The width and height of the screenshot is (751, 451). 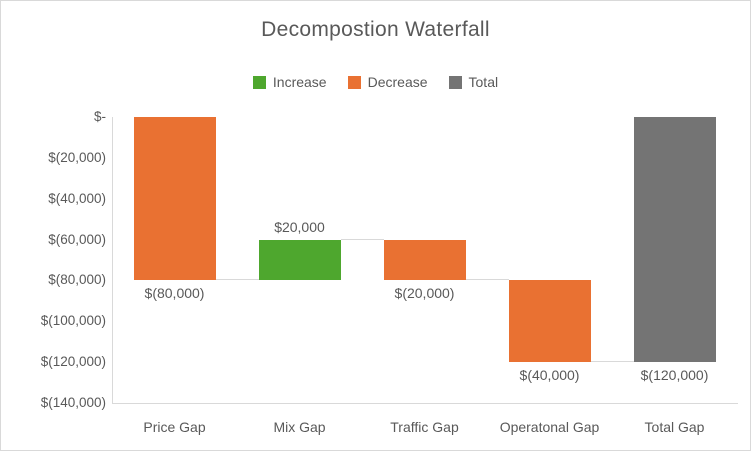 I want to click on legend-label: Decrease, so click(x=397, y=82).